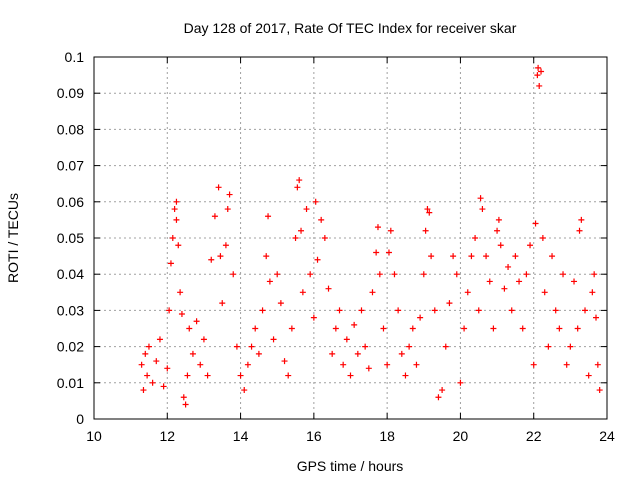 Image resolution: width=640 pixels, height=480 pixels. I want to click on x-tick-label: 12, so click(167, 436).